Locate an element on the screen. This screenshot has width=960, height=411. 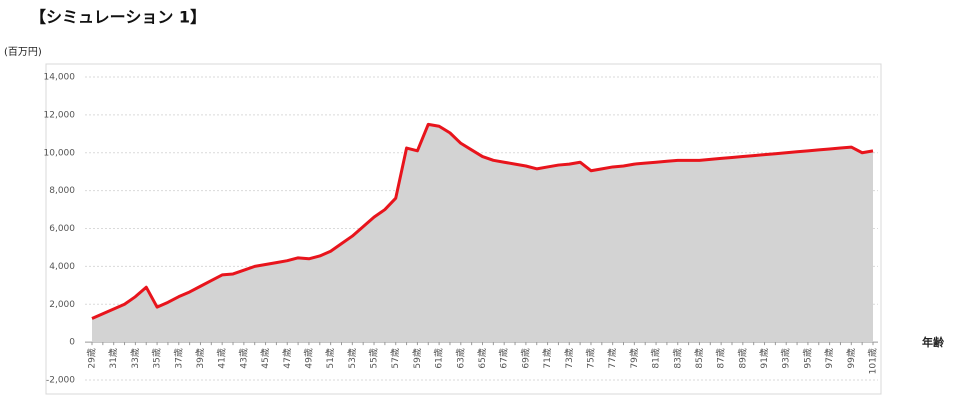
x-tick-label: 41歳 is located at coordinates (222, 358).